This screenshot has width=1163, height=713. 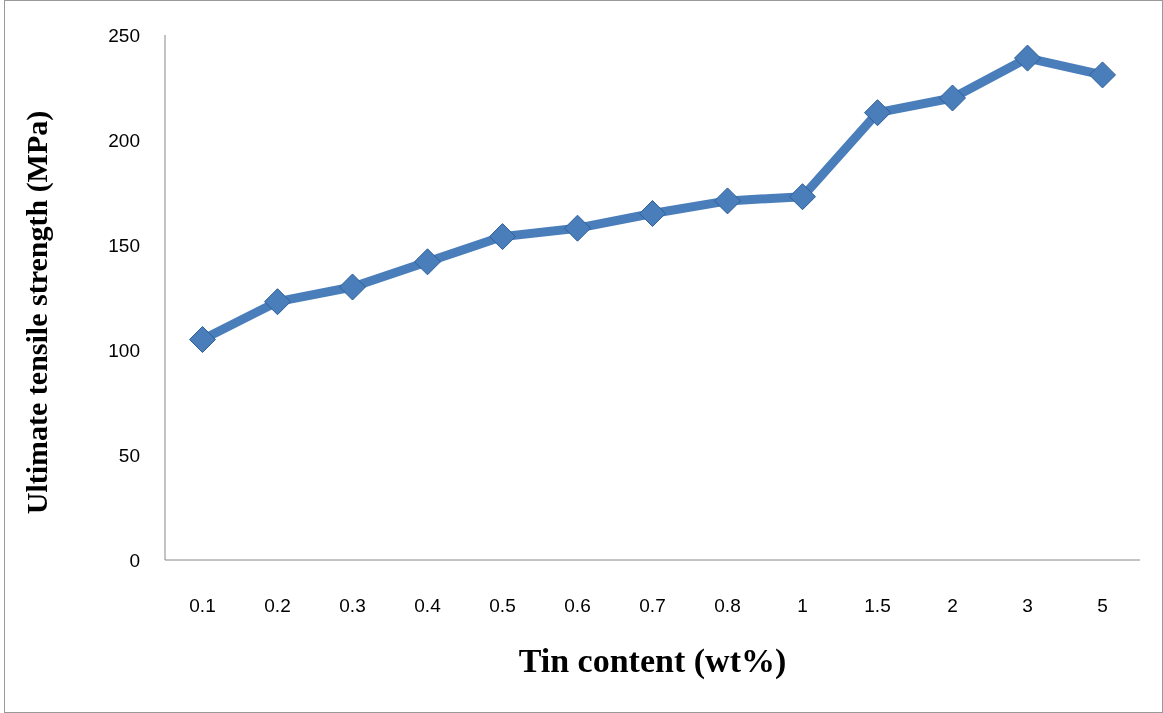 I want to click on y-tick-label: 0, so click(x=134, y=560).